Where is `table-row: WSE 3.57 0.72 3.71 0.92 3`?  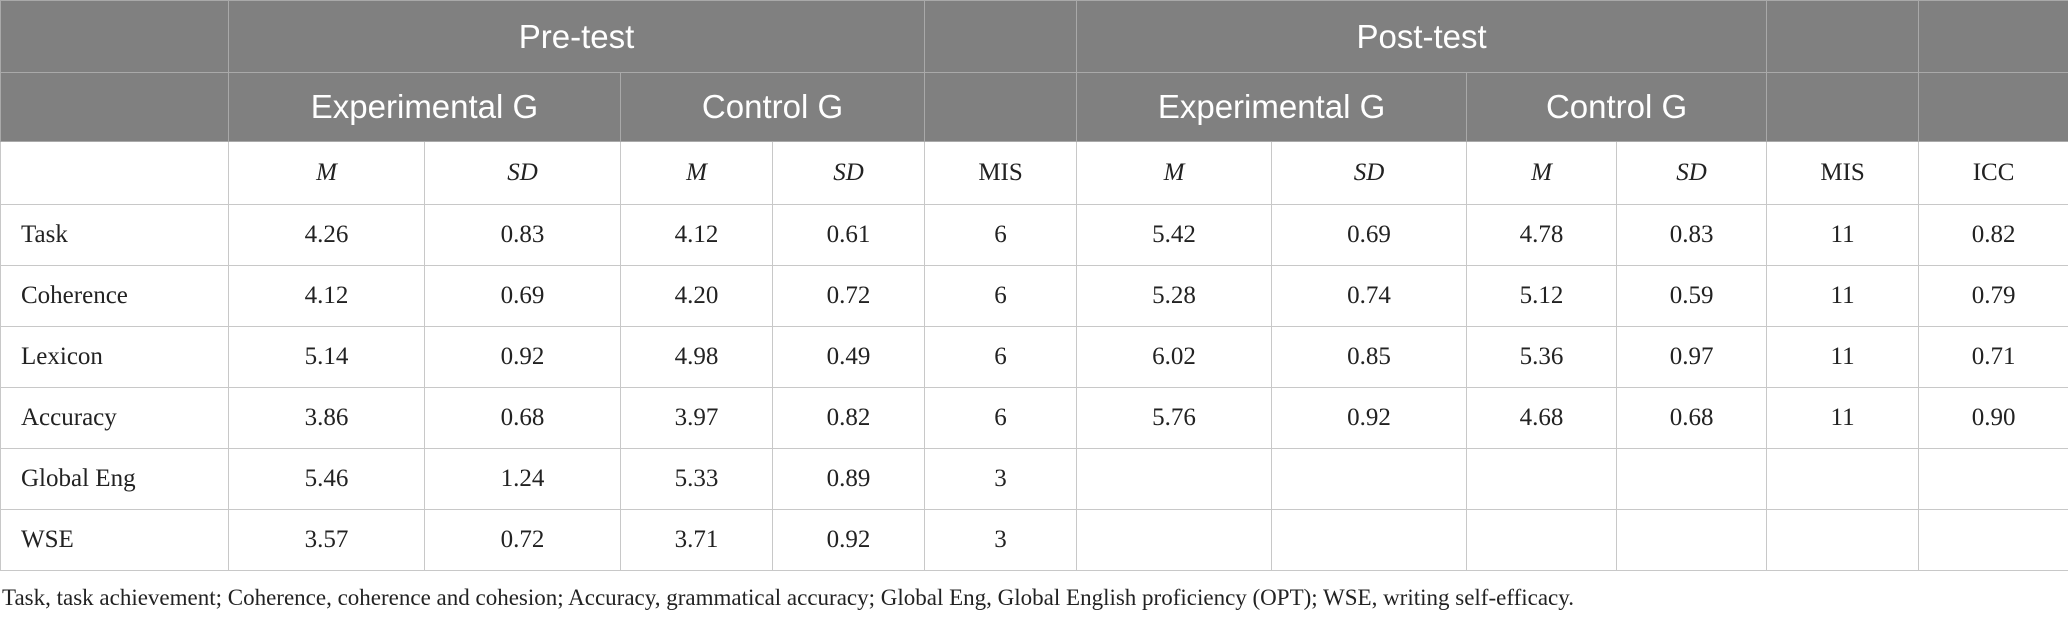 table-row: WSE 3.57 0.72 3.71 0.92 3 is located at coordinates (1034, 540).